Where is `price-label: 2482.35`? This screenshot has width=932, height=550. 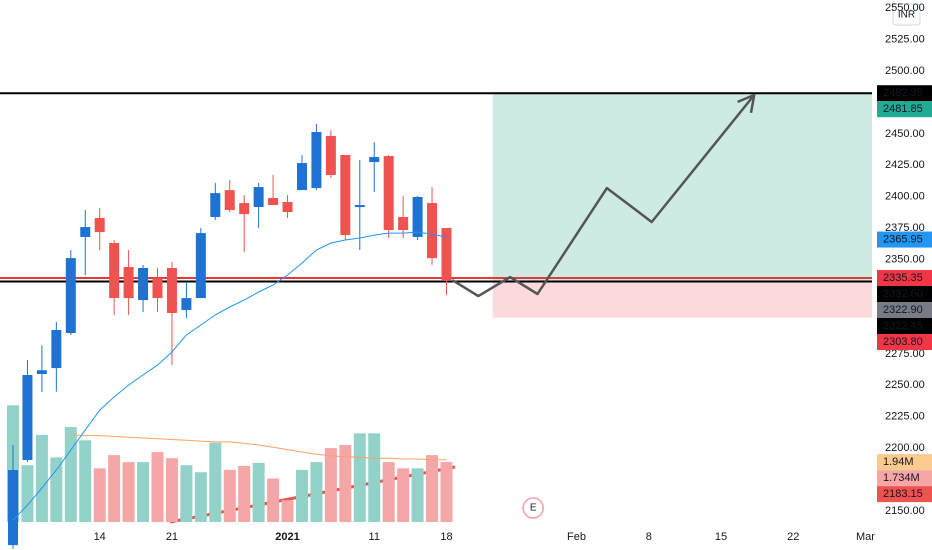
price-label: 2482.35 is located at coordinates (903, 93).